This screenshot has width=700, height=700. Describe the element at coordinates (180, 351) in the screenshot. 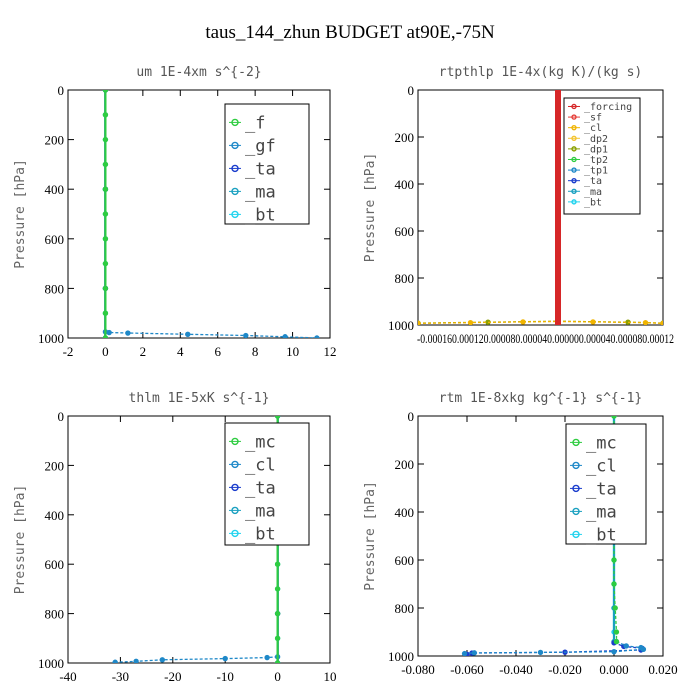

I see `x-tick-label: 4` at that location.